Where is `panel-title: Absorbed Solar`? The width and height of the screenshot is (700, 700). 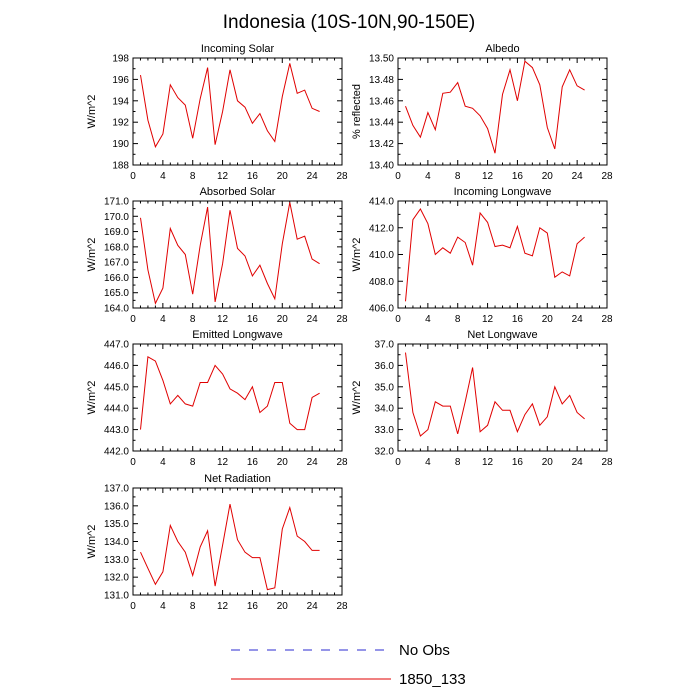
panel-title: Absorbed Solar is located at coordinates (238, 192).